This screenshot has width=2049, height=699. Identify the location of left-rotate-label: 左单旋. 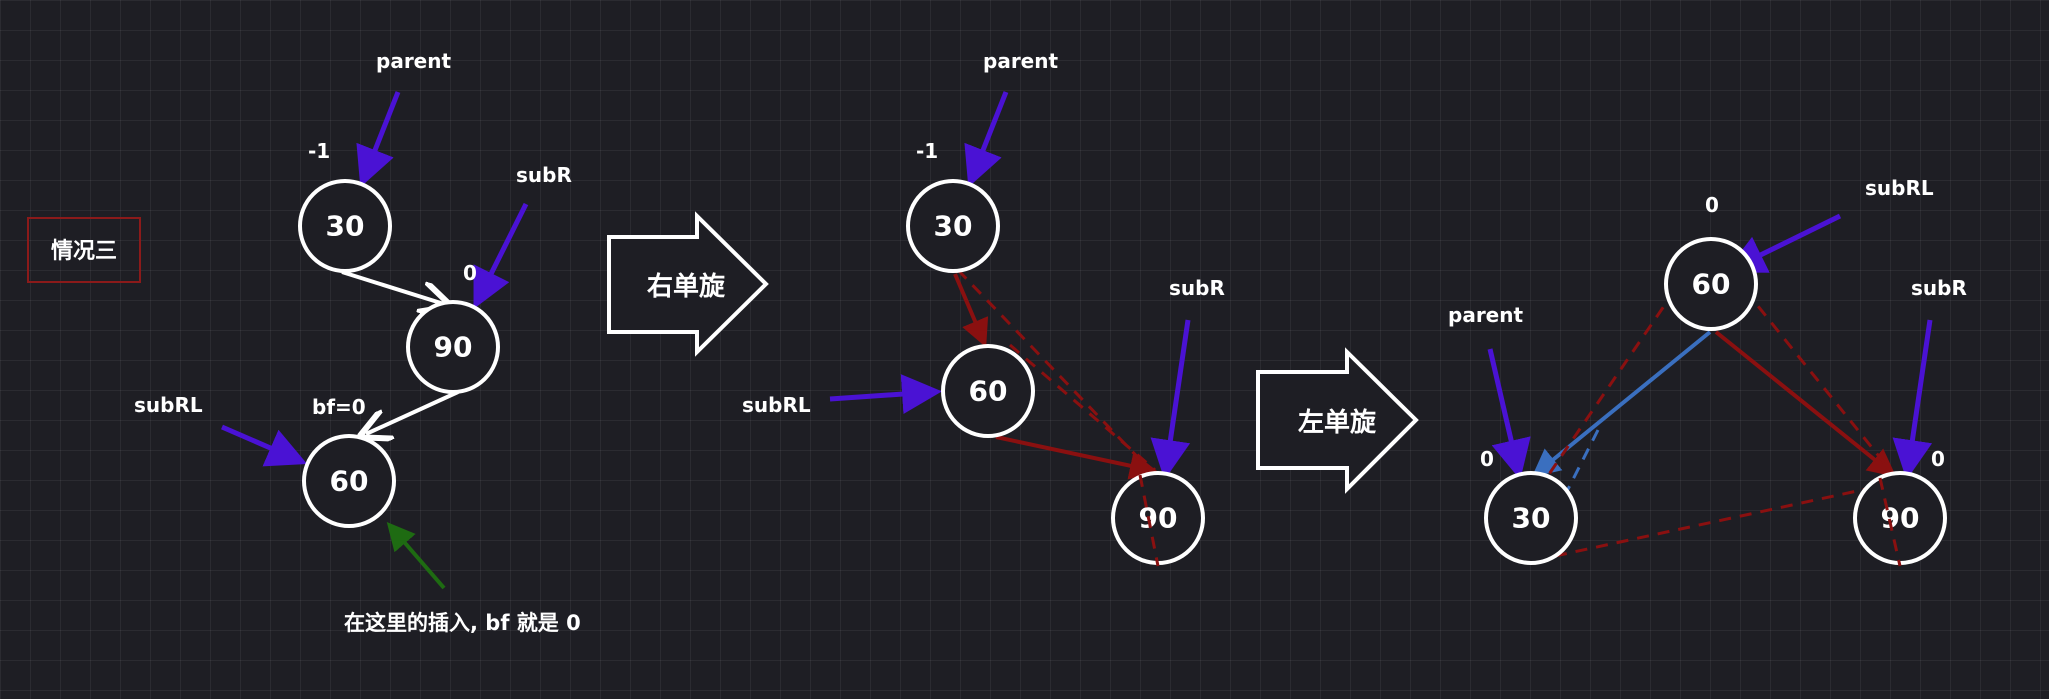
(1337, 423).